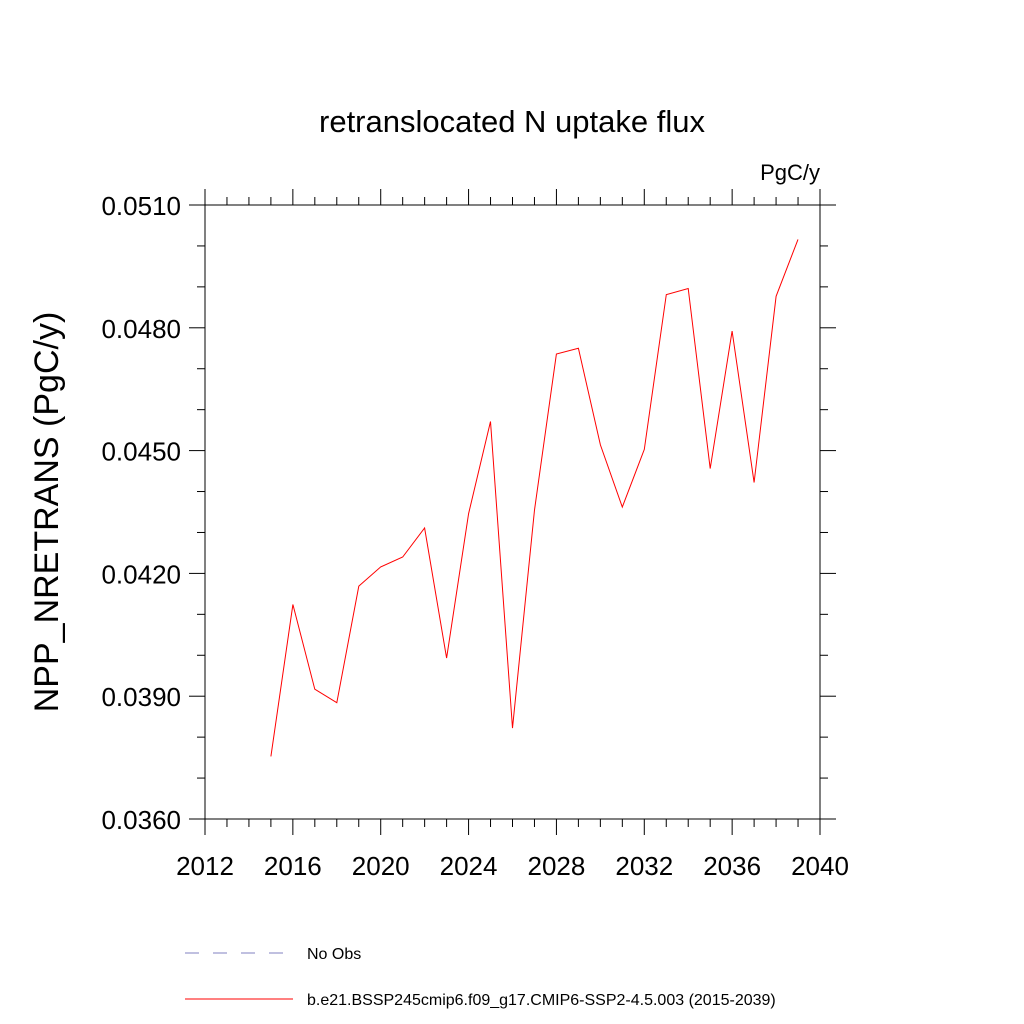  I want to click on chart-title: retranslocated N uptake flux, so click(512, 121).